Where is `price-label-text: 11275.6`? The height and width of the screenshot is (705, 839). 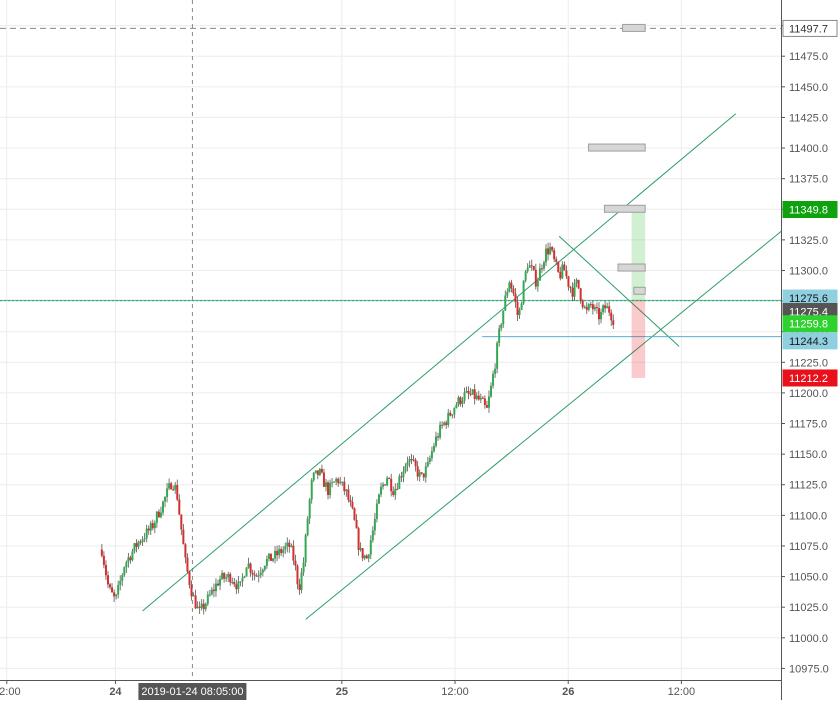
price-label-text: 11275.6 is located at coordinates (808, 299).